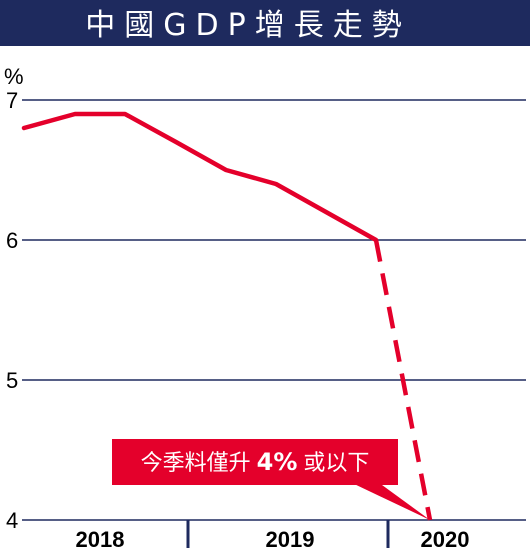 This screenshot has height=558, width=530. What do you see at coordinates (12, 240) in the screenshot?
I see `y-tick-label-6: 6` at bounding box center [12, 240].